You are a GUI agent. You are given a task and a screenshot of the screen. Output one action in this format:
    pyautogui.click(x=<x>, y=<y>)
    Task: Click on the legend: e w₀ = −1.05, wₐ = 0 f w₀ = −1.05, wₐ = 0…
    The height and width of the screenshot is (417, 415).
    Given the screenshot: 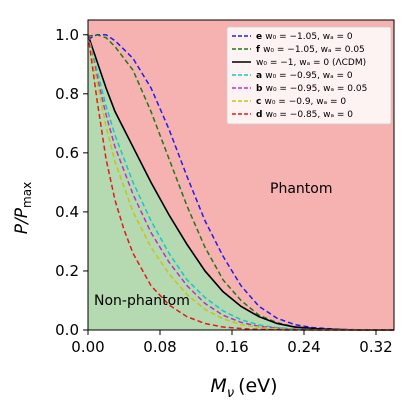 What is the action you would take?
    pyautogui.click(x=309, y=75)
    